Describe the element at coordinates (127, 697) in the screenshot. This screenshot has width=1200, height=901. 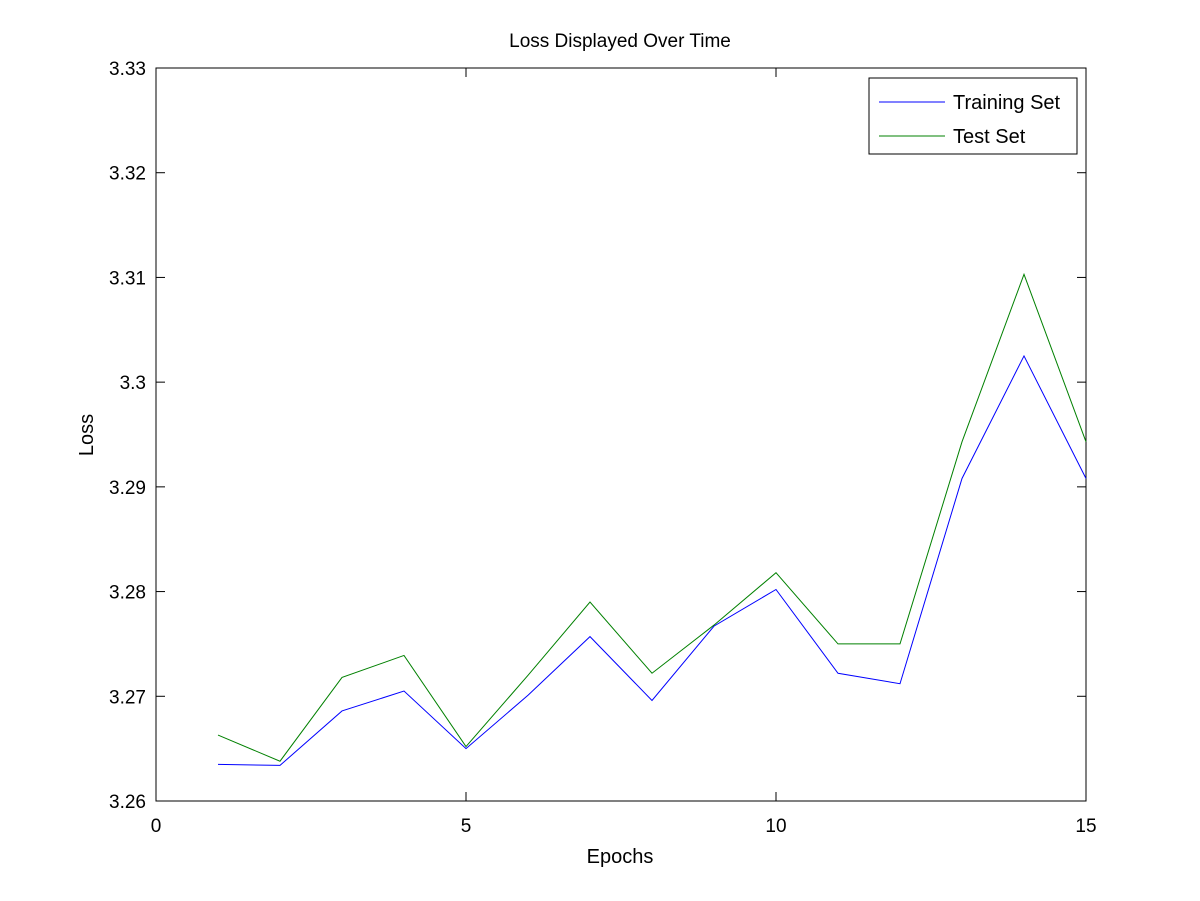
I see `y-tick-label: 3.27` at that location.